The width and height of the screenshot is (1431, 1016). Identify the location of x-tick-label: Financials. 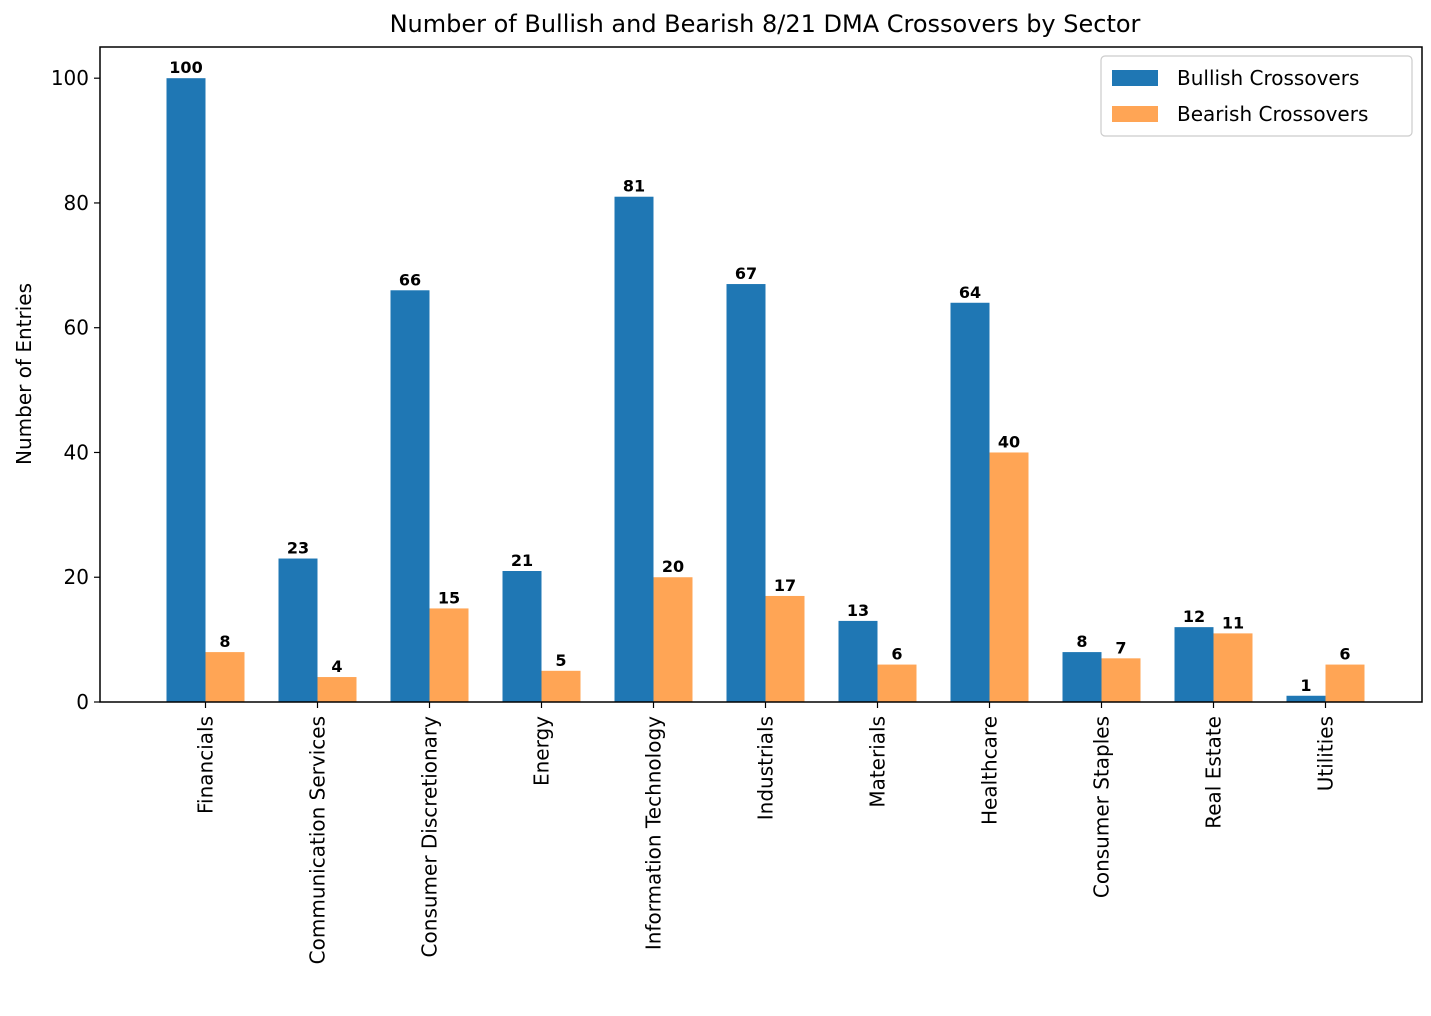
(206, 765).